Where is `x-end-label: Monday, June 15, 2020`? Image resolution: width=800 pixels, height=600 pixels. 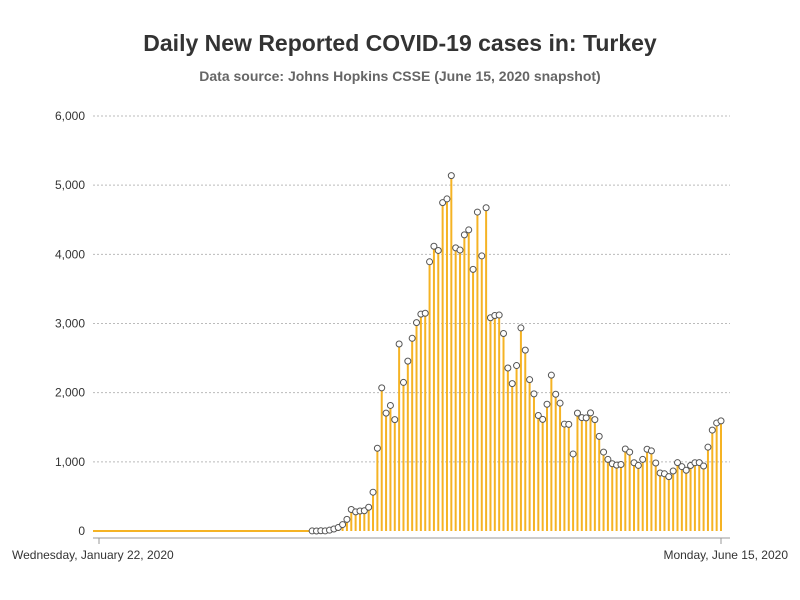
x-end-label: Monday, June 15, 2020 is located at coordinates (725, 555).